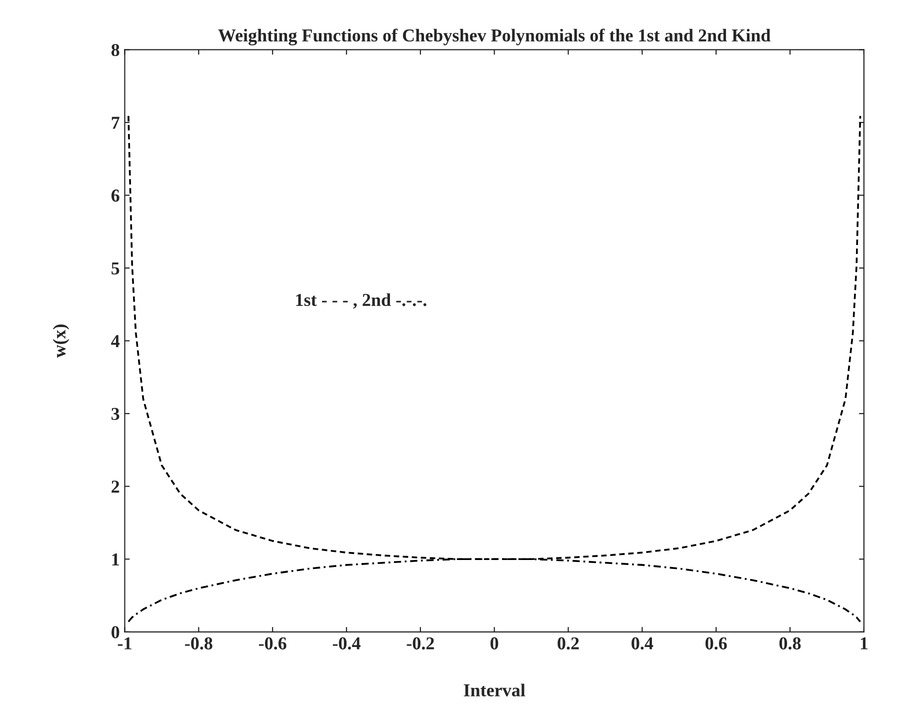 This screenshot has width=924, height=710. Describe the element at coordinates (346, 643) in the screenshot. I see `x-tick-label: -0.4` at that location.